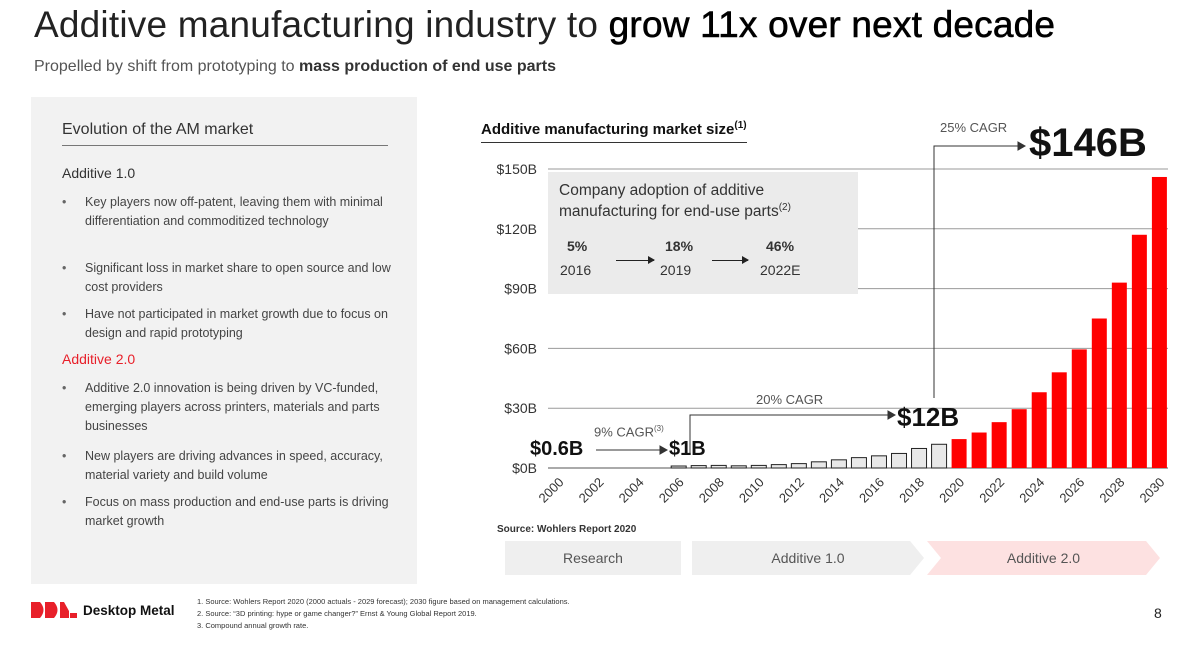 This screenshot has width=1181, height=664. Describe the element at coordinates (738, 467) in the screenshot. I see `bar-2009` at that location.